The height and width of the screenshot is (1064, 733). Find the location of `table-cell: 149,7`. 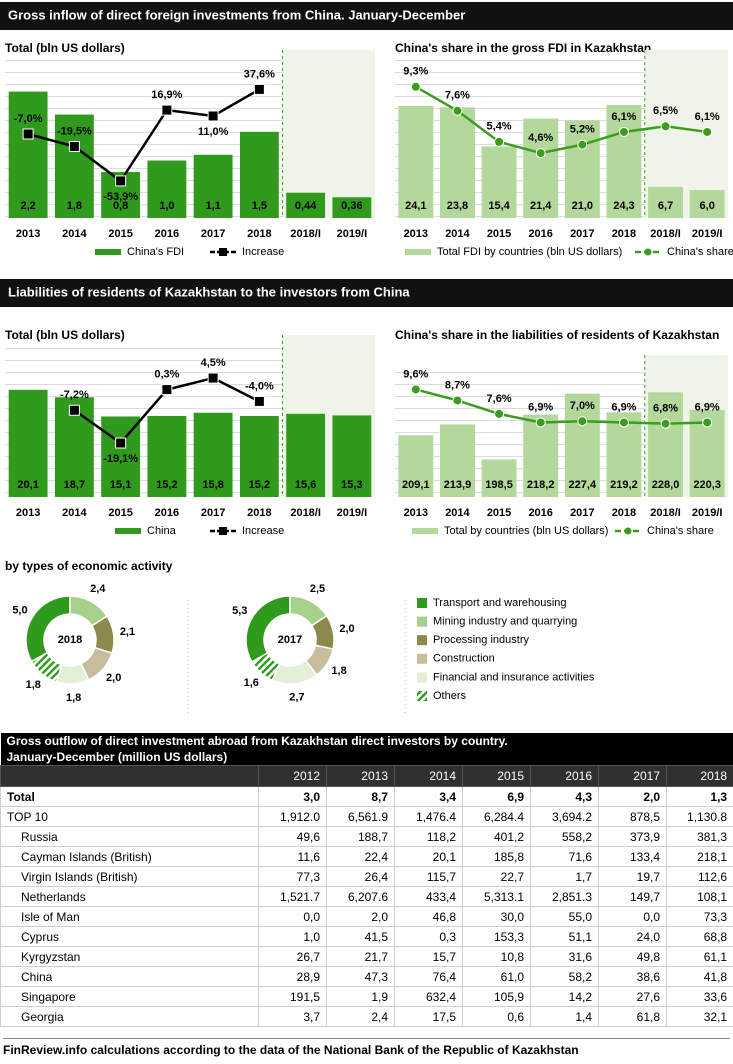

table-cell: 149,7 is located at coordinates (632, 896).